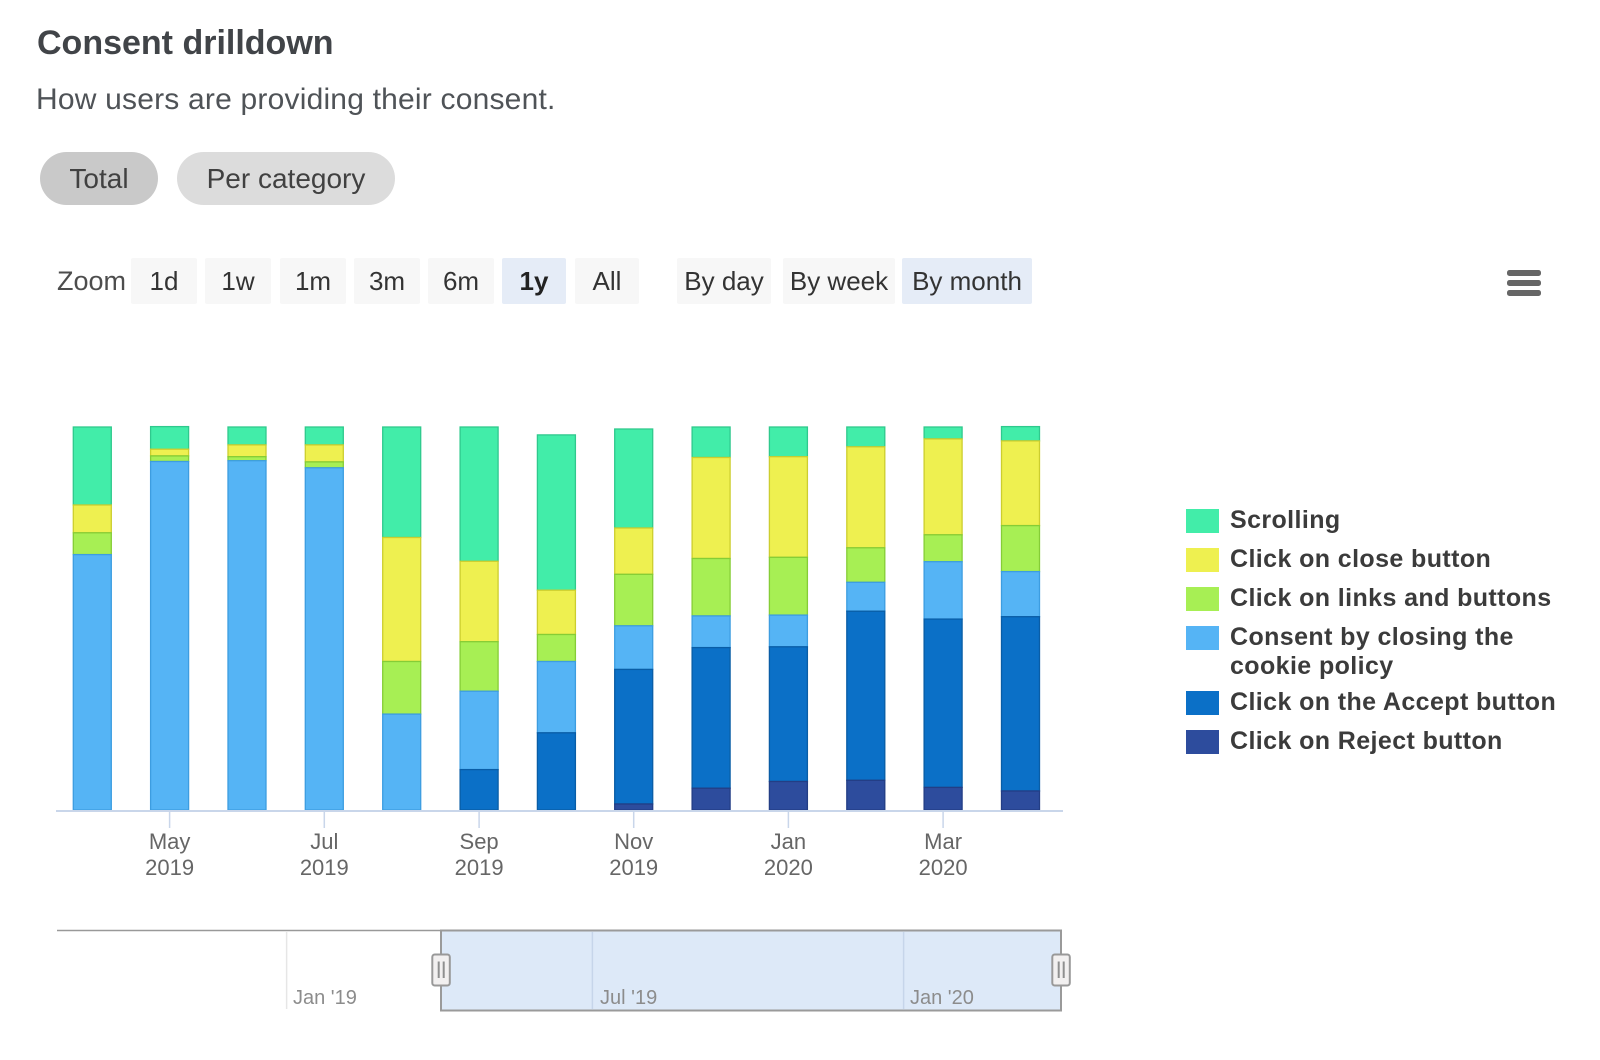 The width and height of the screenshot is (1600, 1060). I want to click on svg-text: May, so click(170, 841).